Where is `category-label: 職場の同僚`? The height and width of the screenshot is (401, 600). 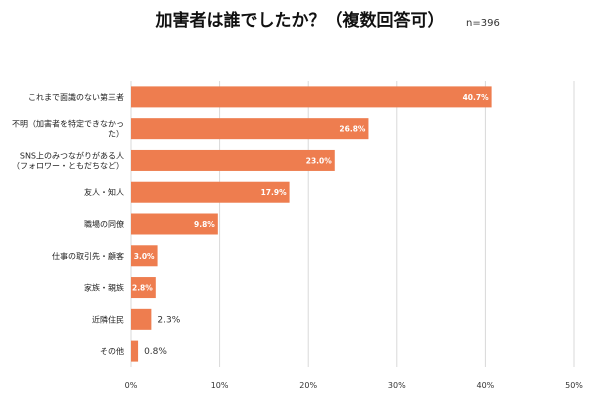 category-label: 職場の同僚 is located at coordinates (104, 224).